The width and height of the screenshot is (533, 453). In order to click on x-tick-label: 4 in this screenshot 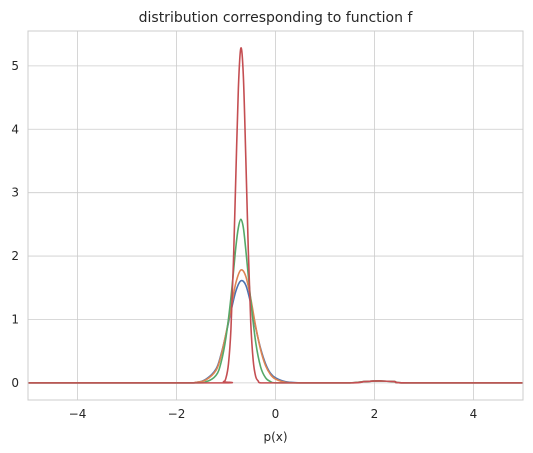, I will do `click(474, 414)`.